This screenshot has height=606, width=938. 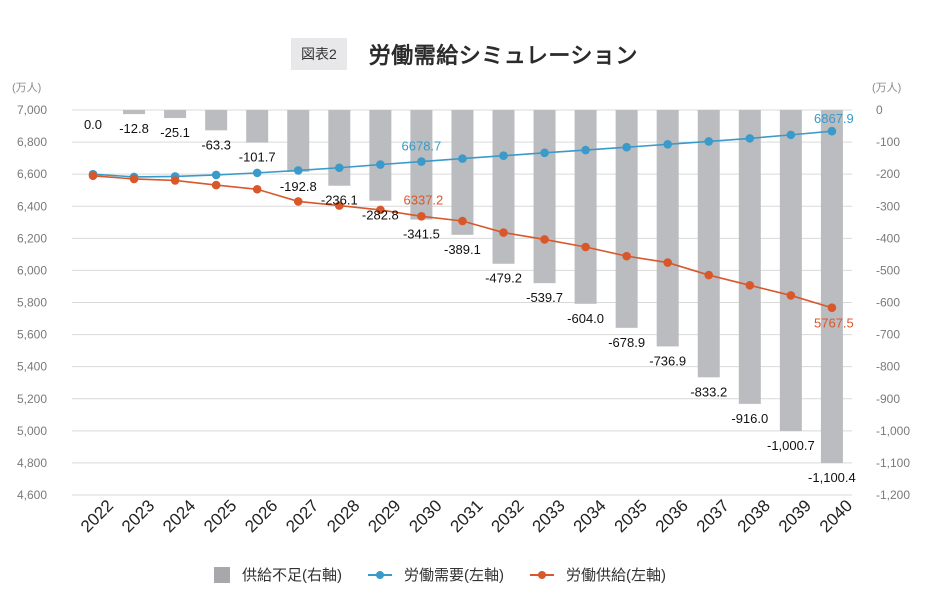 What do you see at coordinates (425, 516) in the screenshot?
I see `x-tick-label: 2030` at bounding box center [425, 516].